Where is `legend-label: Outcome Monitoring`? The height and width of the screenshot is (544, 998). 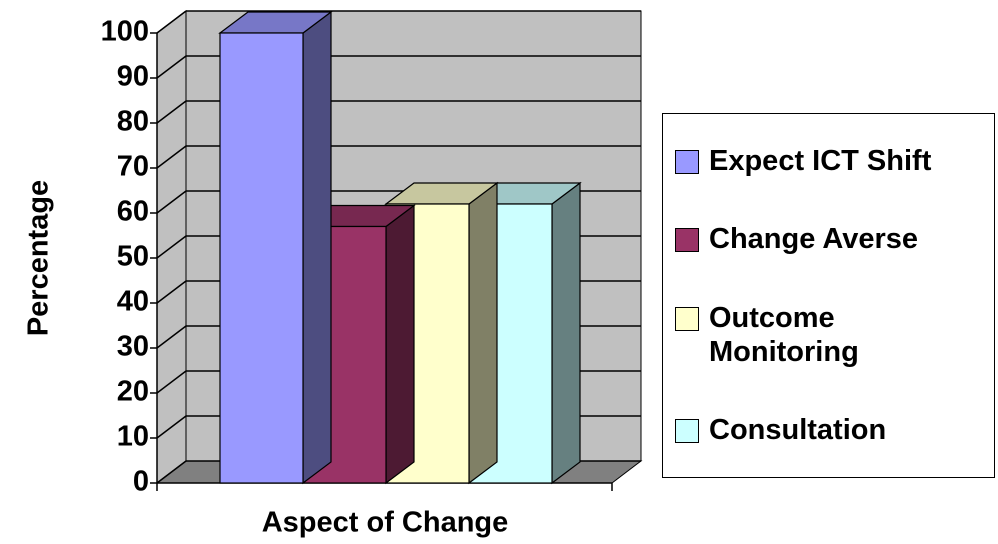 legend-label: Outcome Monitoring is located at coordinates (784, 334).